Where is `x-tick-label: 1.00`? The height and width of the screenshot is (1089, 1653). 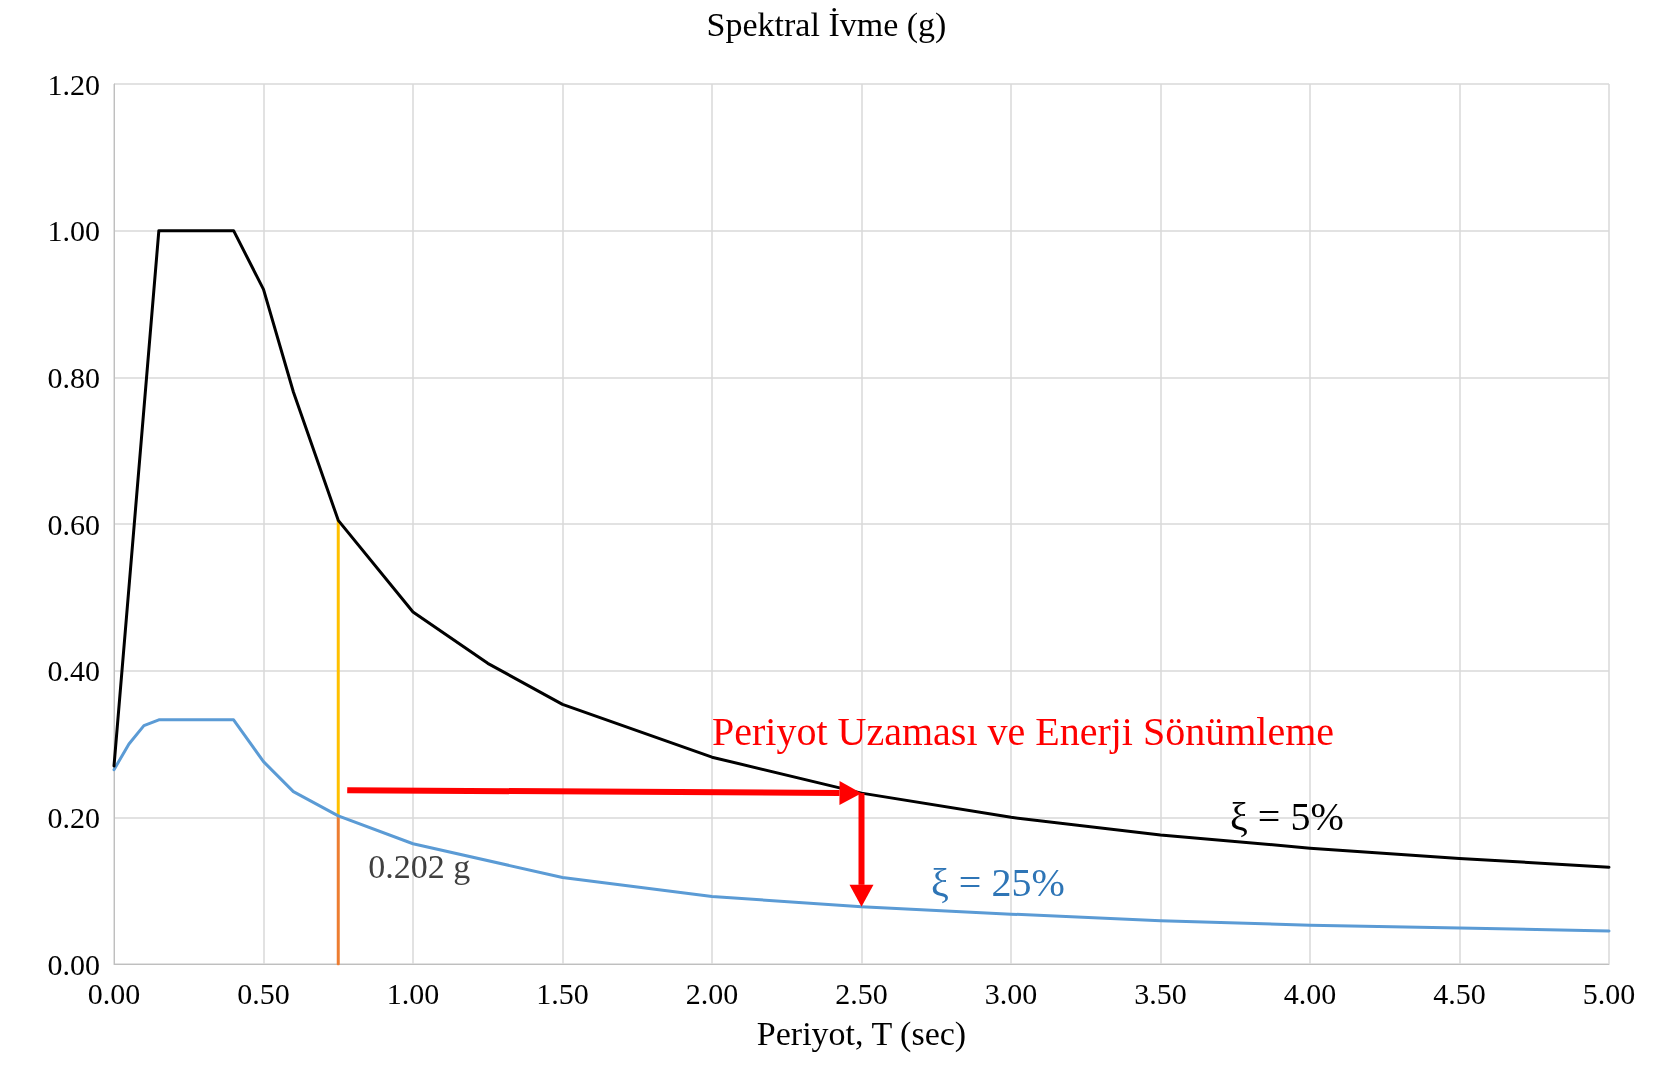 x-tick-label: 1.00 is located at coordinates (413, 993).